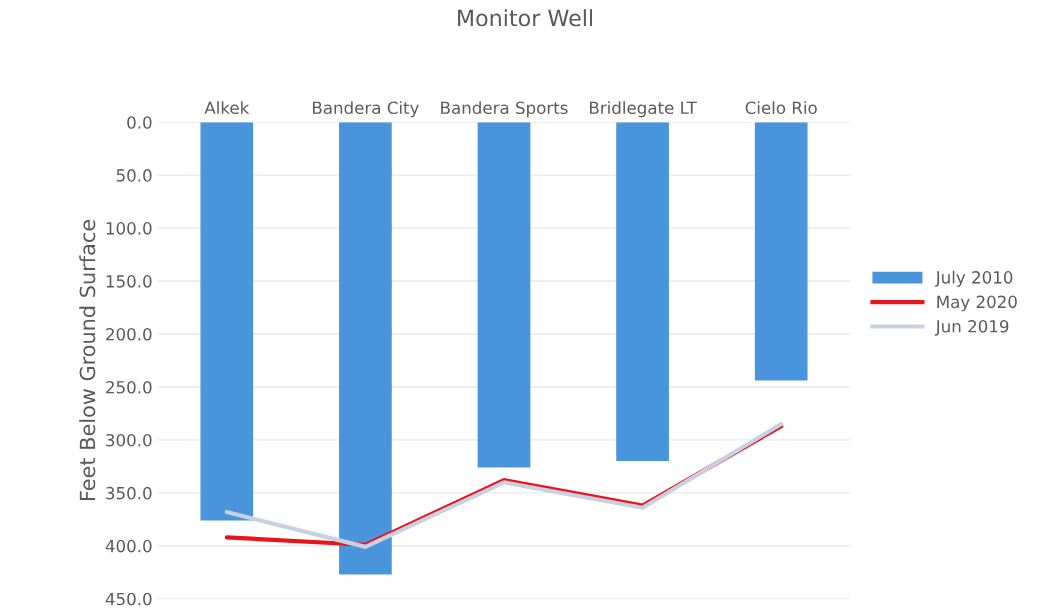  What do you see at coordinates (977, 303) in the screenshot?
I see `legend-label: May 2020` at bounding box center [977, 303].